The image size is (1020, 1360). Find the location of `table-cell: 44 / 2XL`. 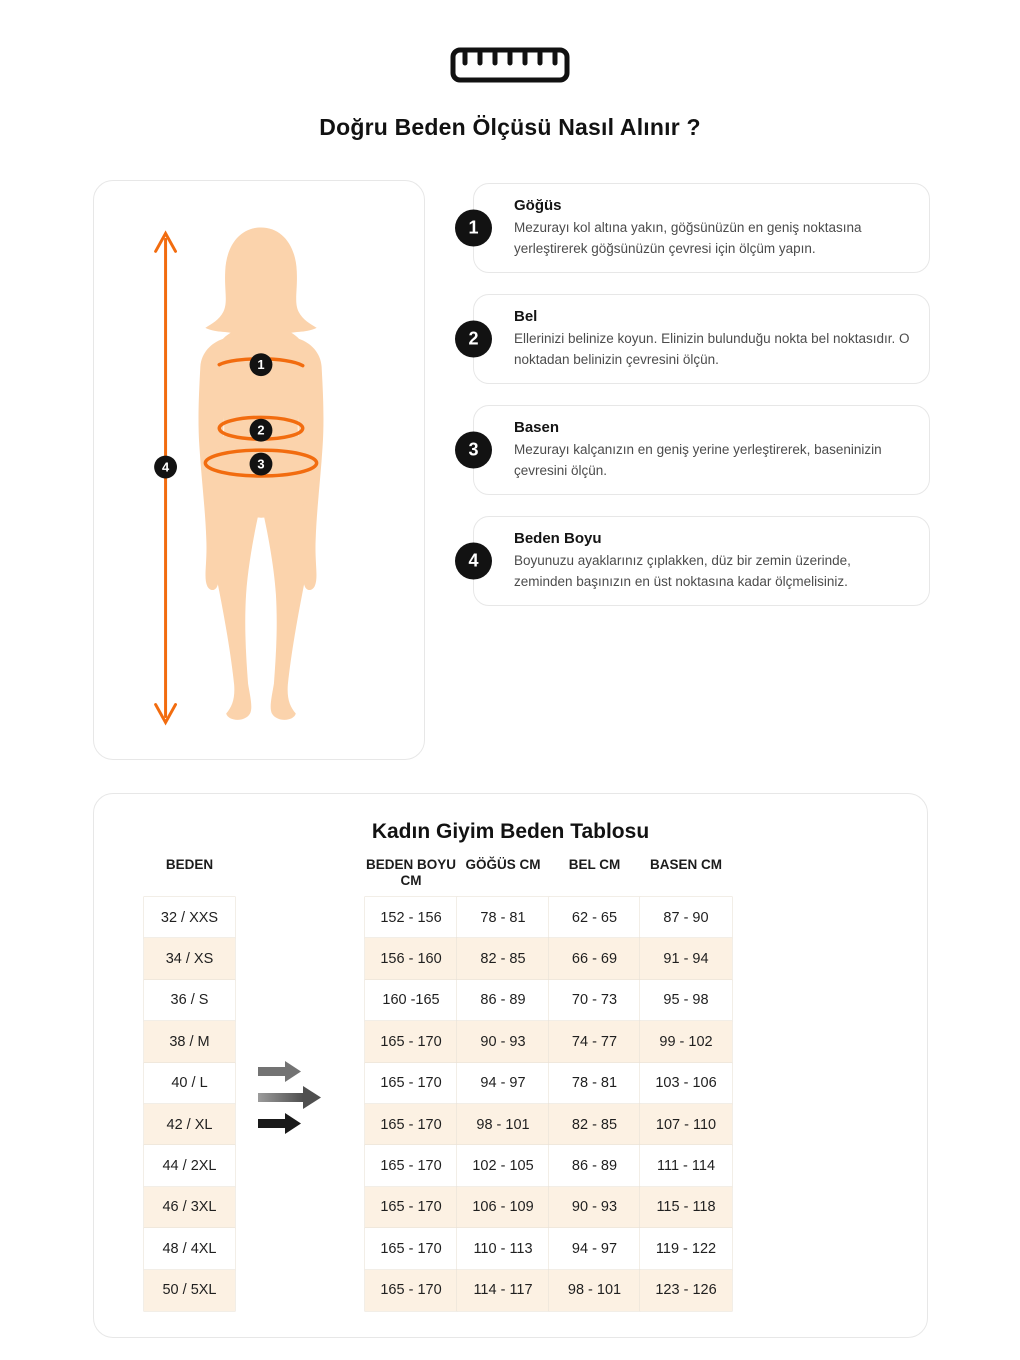

table-cell: 44 / 2XL is located at coordinates (189, 1166).